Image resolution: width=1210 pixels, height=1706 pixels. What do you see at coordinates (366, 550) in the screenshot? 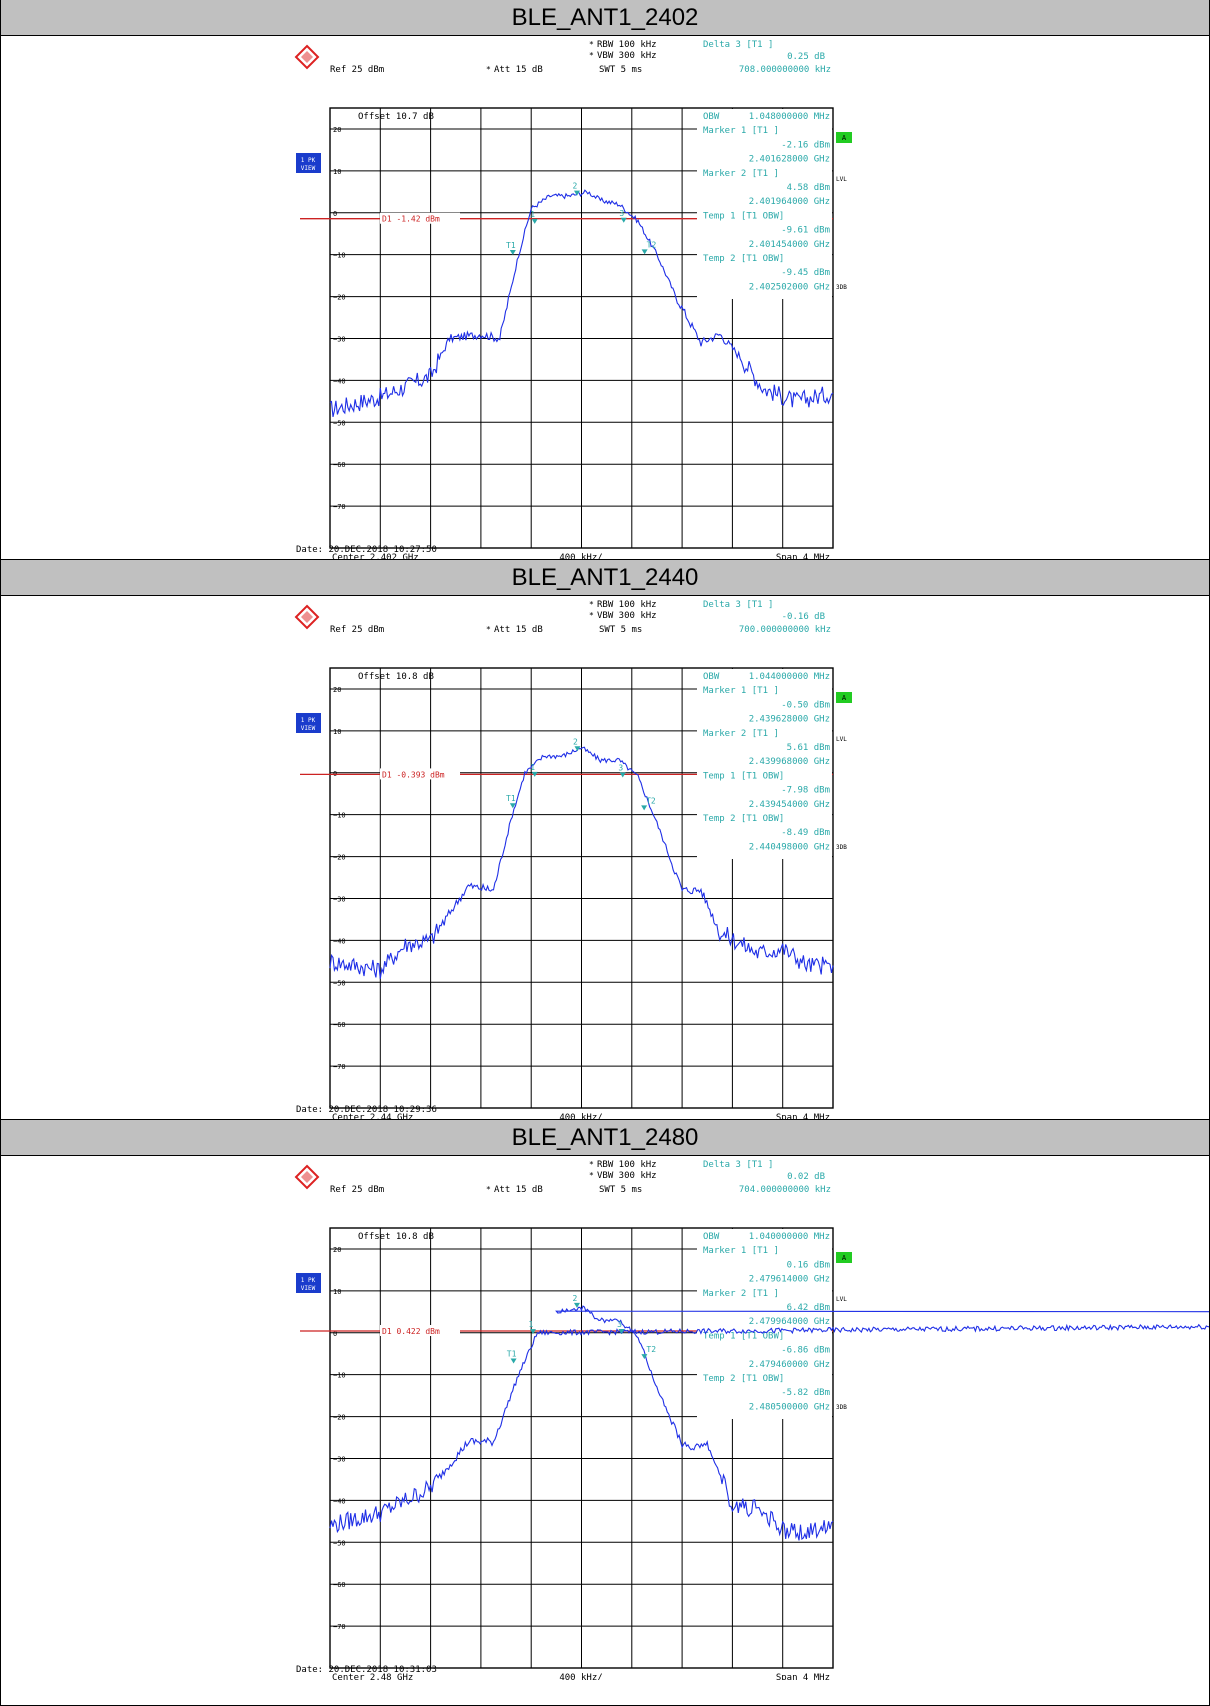
I see `capture-date: Date: 20.DEC.2018 10:27:50` at bounding box center [366, 550].